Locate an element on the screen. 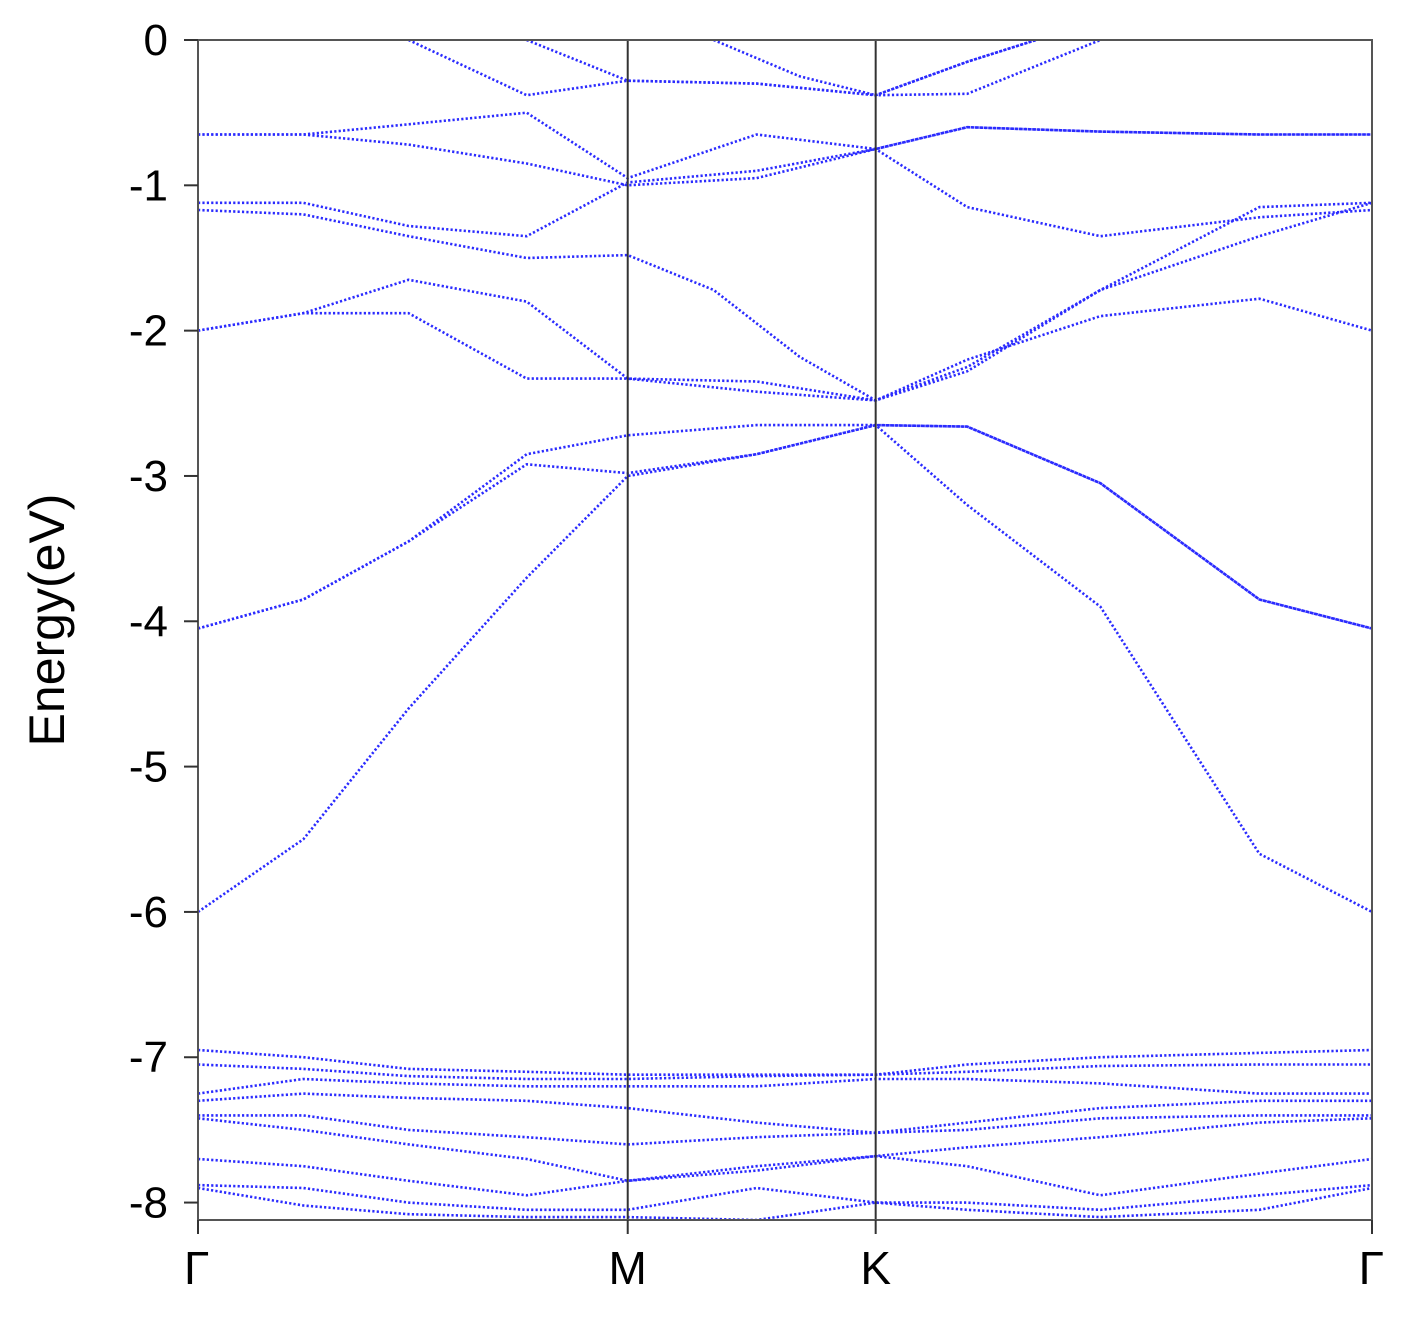  y-tick-label: -3 is located at coordinates (148, 476).